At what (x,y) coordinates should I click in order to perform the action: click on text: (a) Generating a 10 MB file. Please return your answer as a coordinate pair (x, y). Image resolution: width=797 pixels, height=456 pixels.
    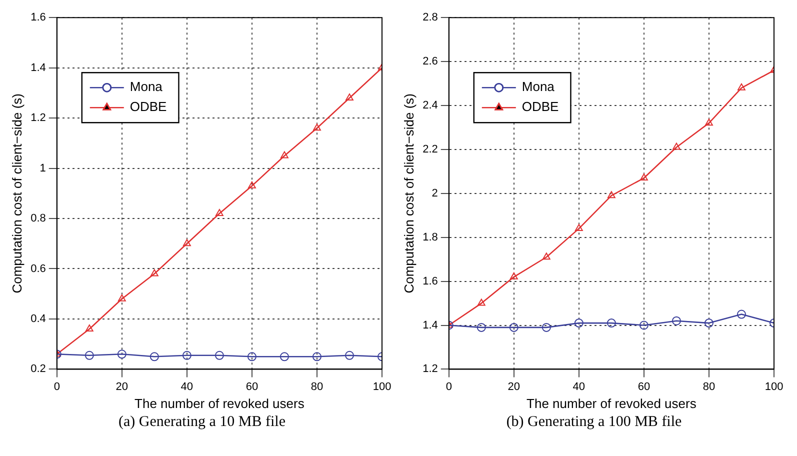
    Looking at the image, I should click on (202, 422).